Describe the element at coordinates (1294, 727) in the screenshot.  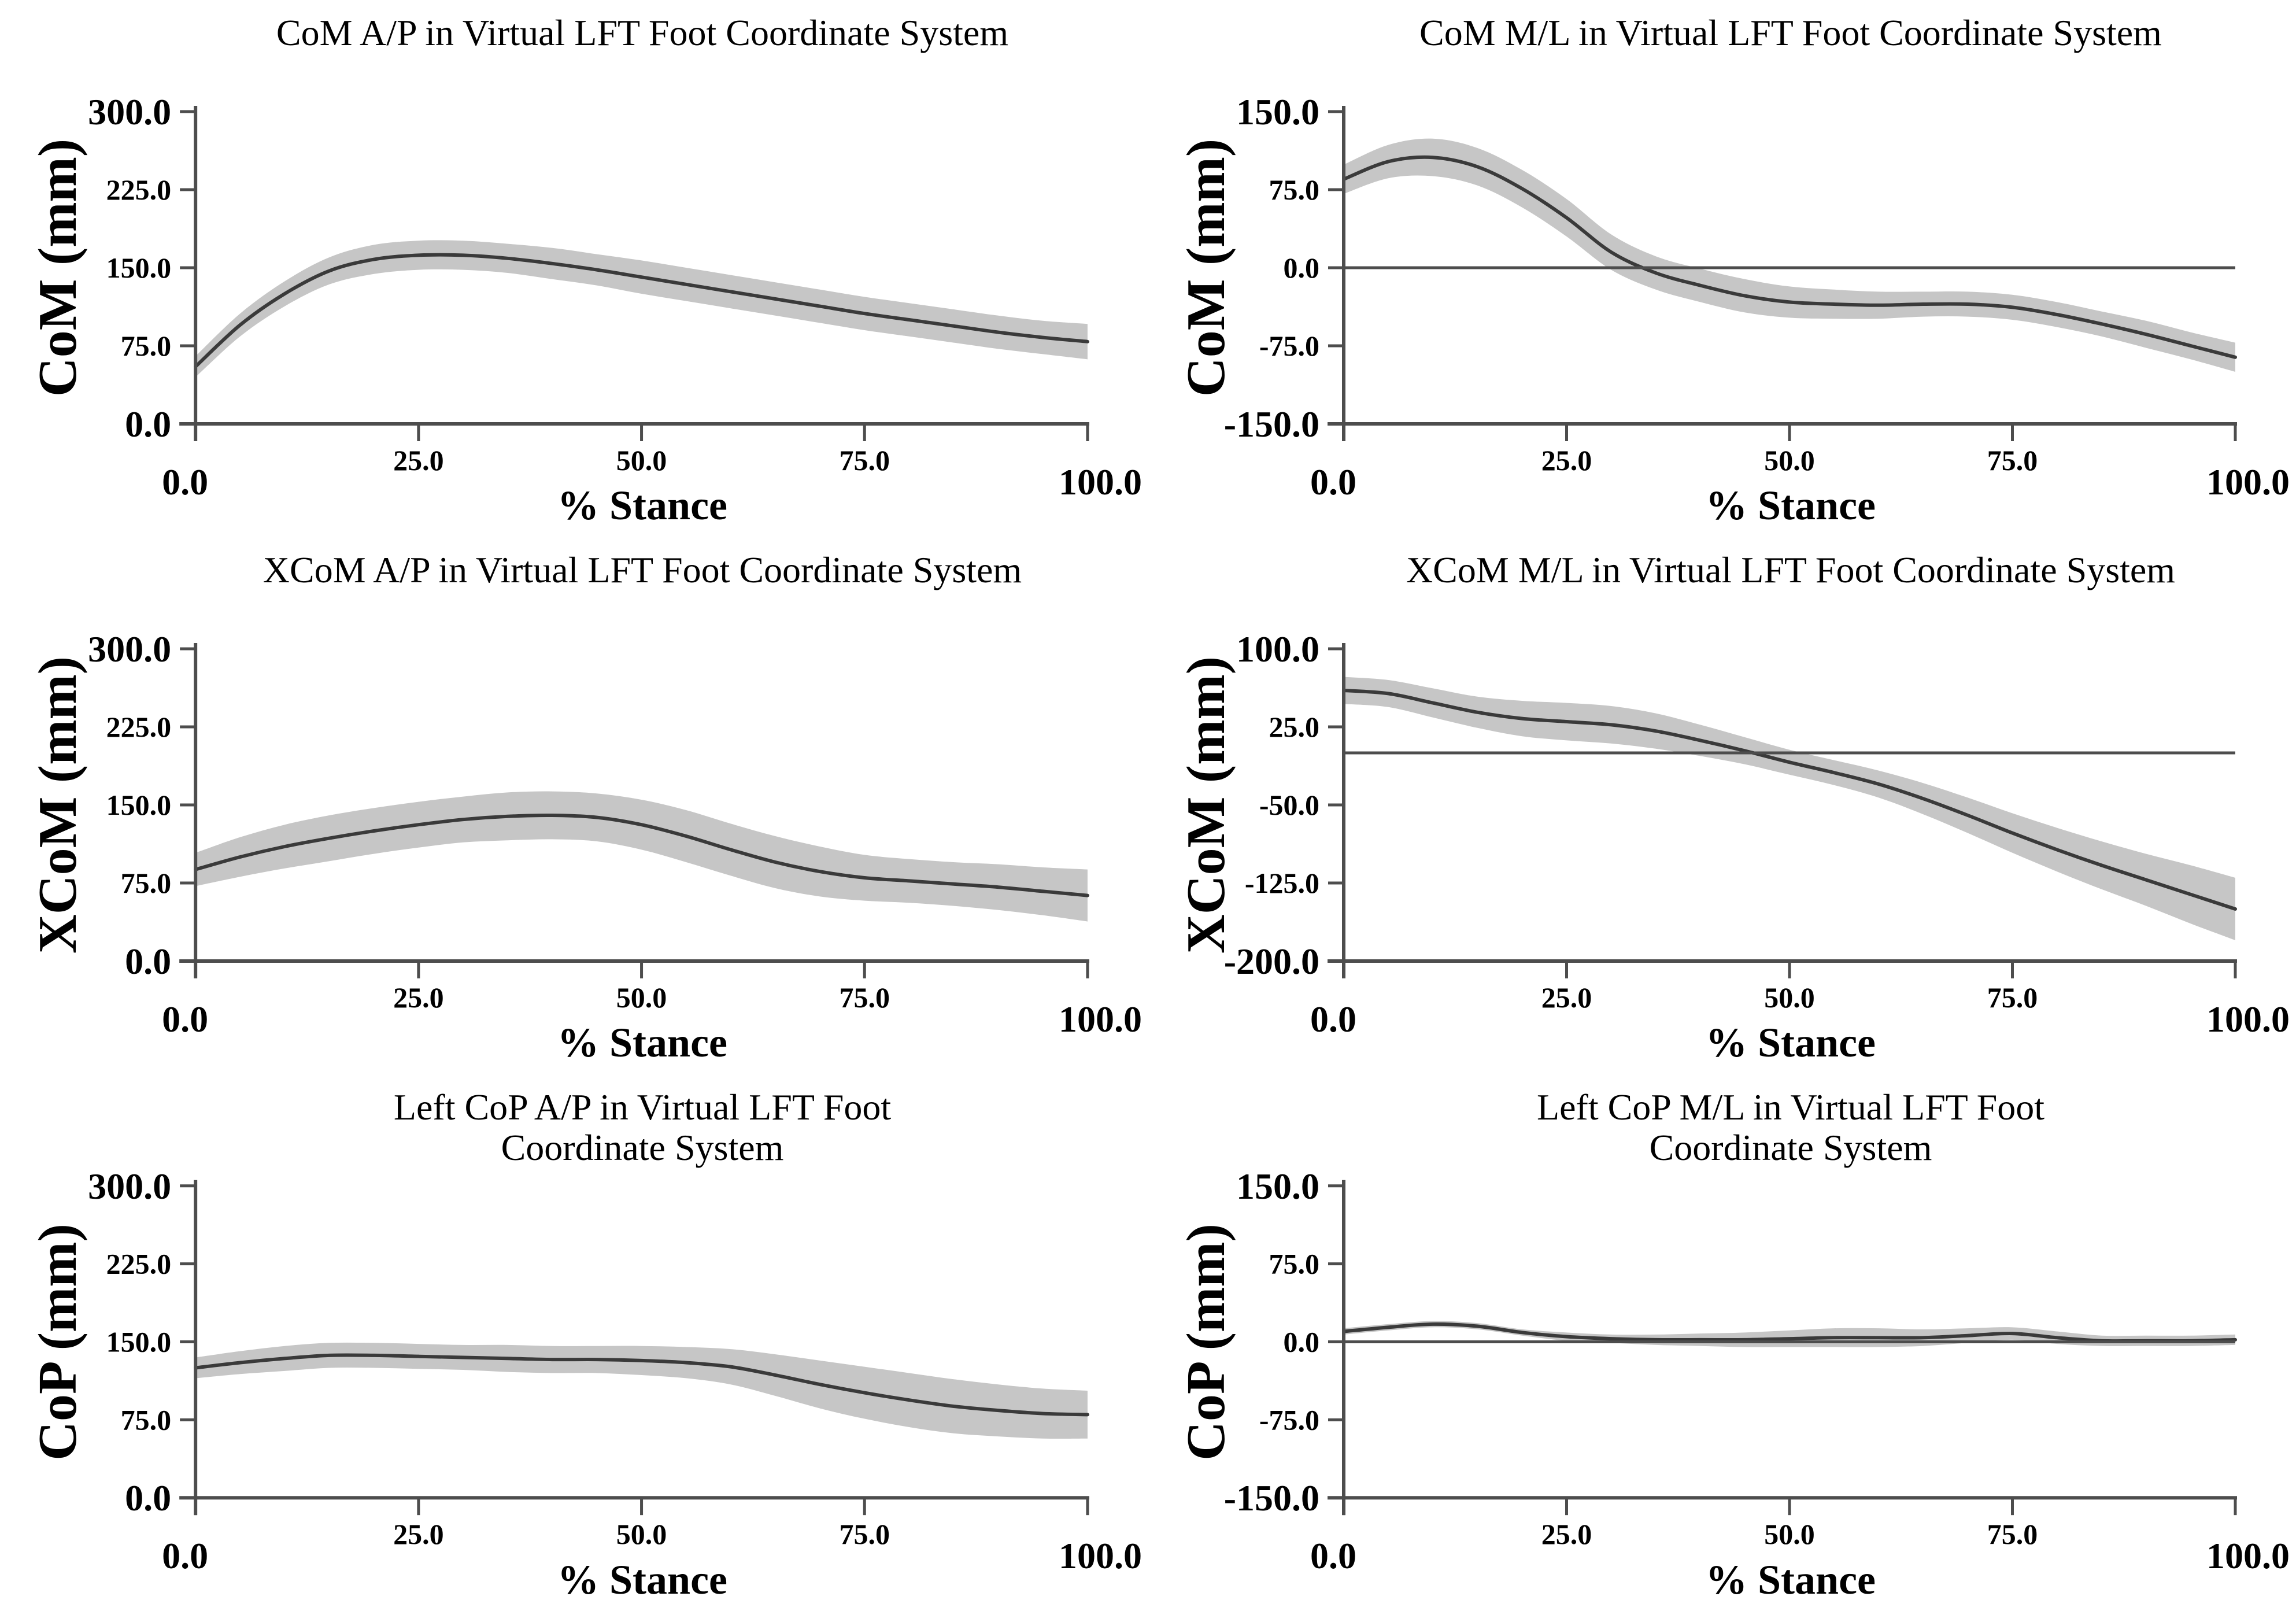
I see `y-tick-label: 25.0` at that location.